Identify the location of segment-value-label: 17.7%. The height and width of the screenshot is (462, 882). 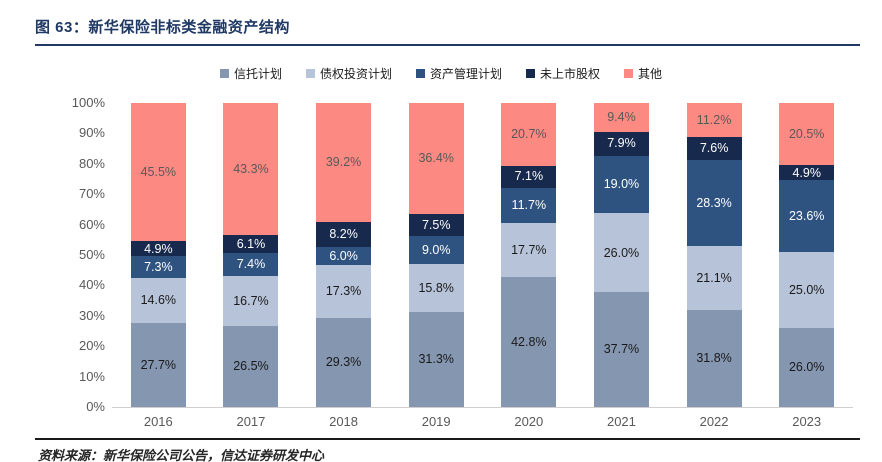
(529, 249).